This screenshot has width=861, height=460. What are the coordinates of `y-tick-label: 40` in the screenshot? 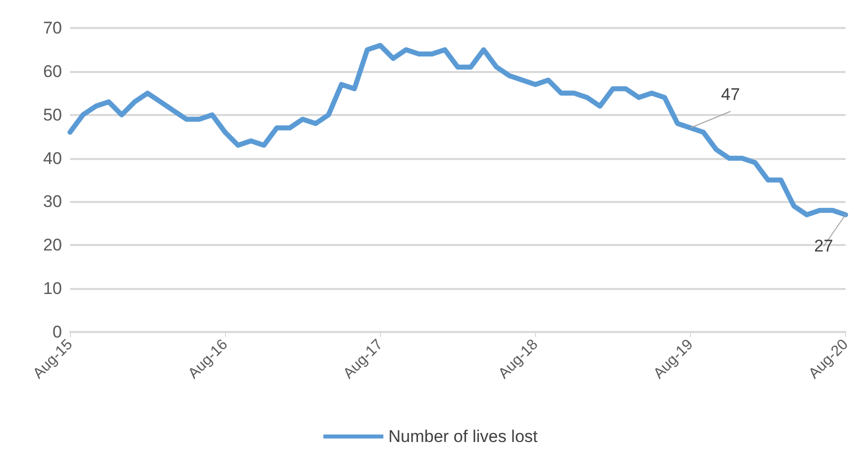 It's located at (52, 158).